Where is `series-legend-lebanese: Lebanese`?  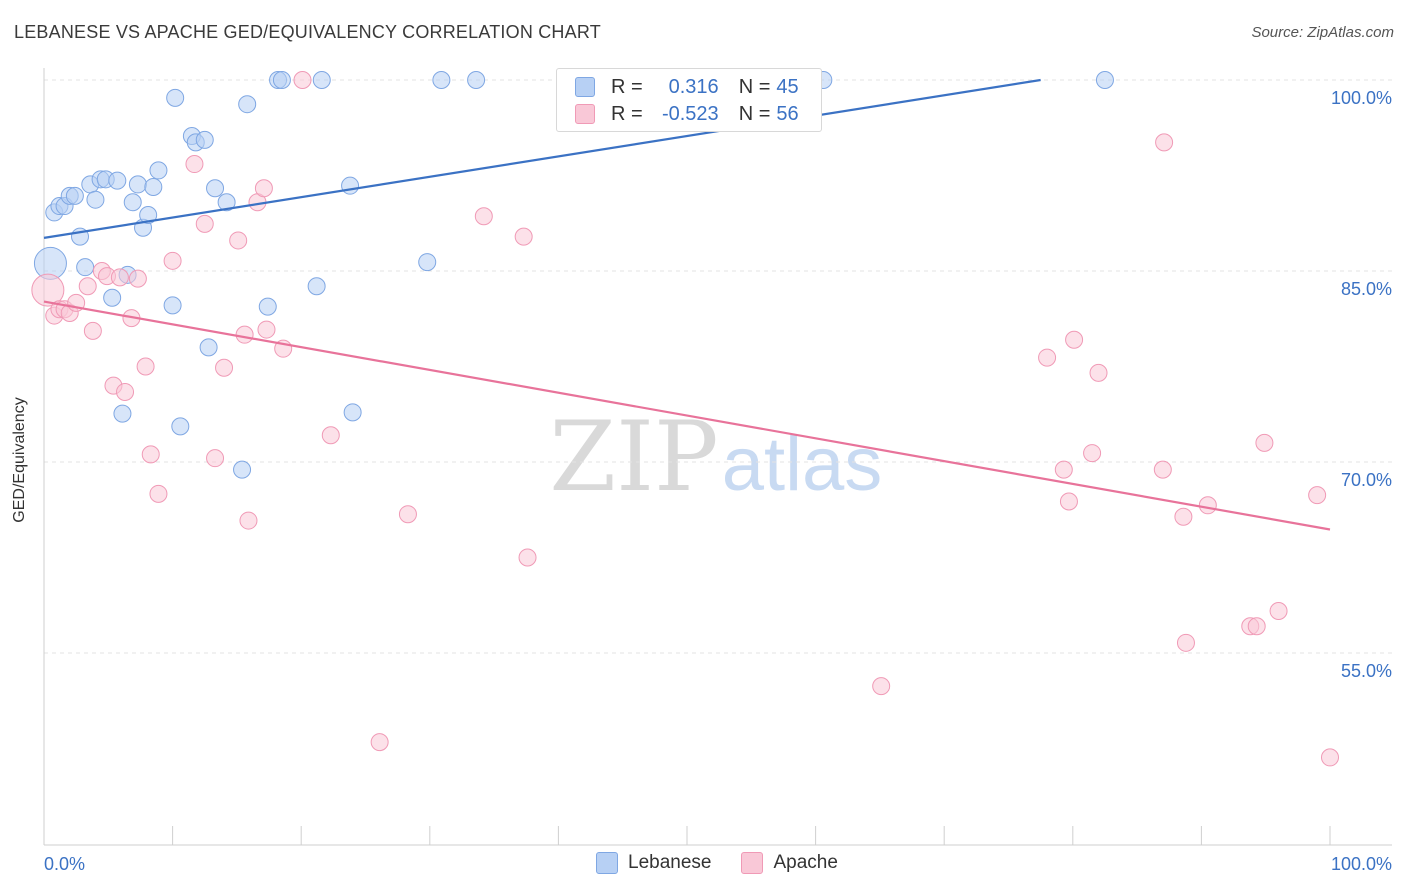 series-legend-lebanese: Lebanese is located at coordinates (653, 863).